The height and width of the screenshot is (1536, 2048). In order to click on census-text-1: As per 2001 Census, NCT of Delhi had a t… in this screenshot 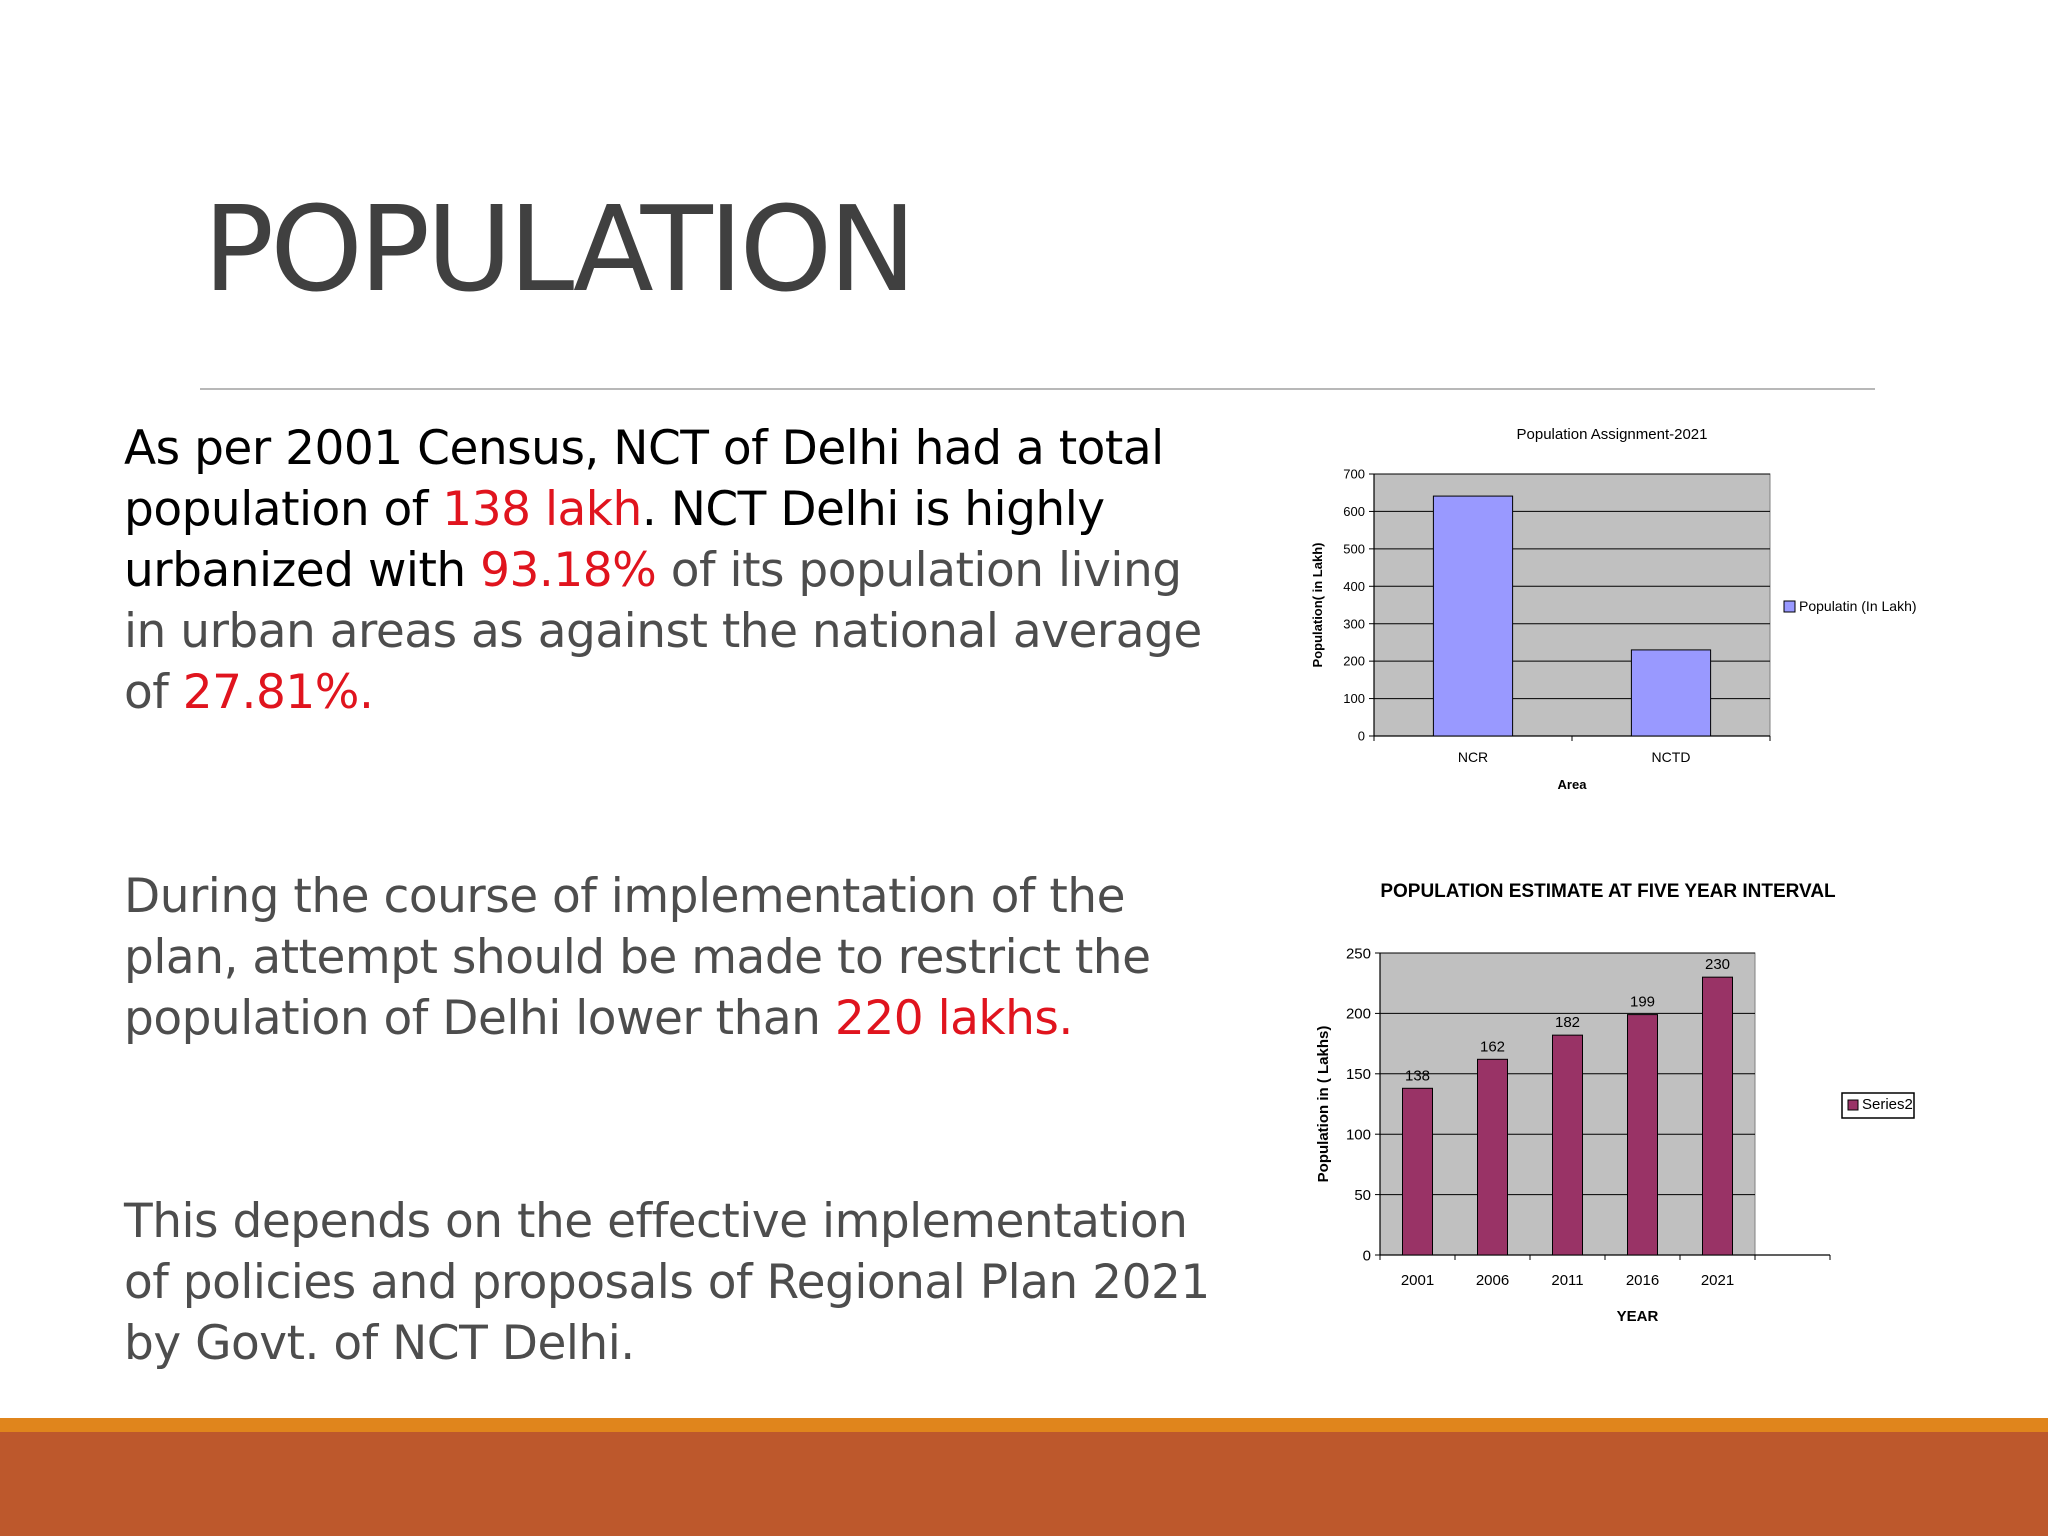, I will do `click(644, 479)`.